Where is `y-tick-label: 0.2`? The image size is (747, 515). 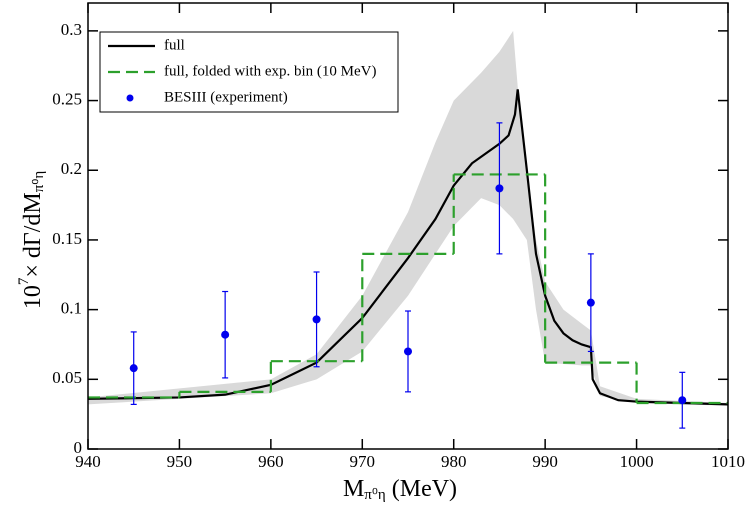
y-tick-label: 0.2 is located at coordinates (71, 168).